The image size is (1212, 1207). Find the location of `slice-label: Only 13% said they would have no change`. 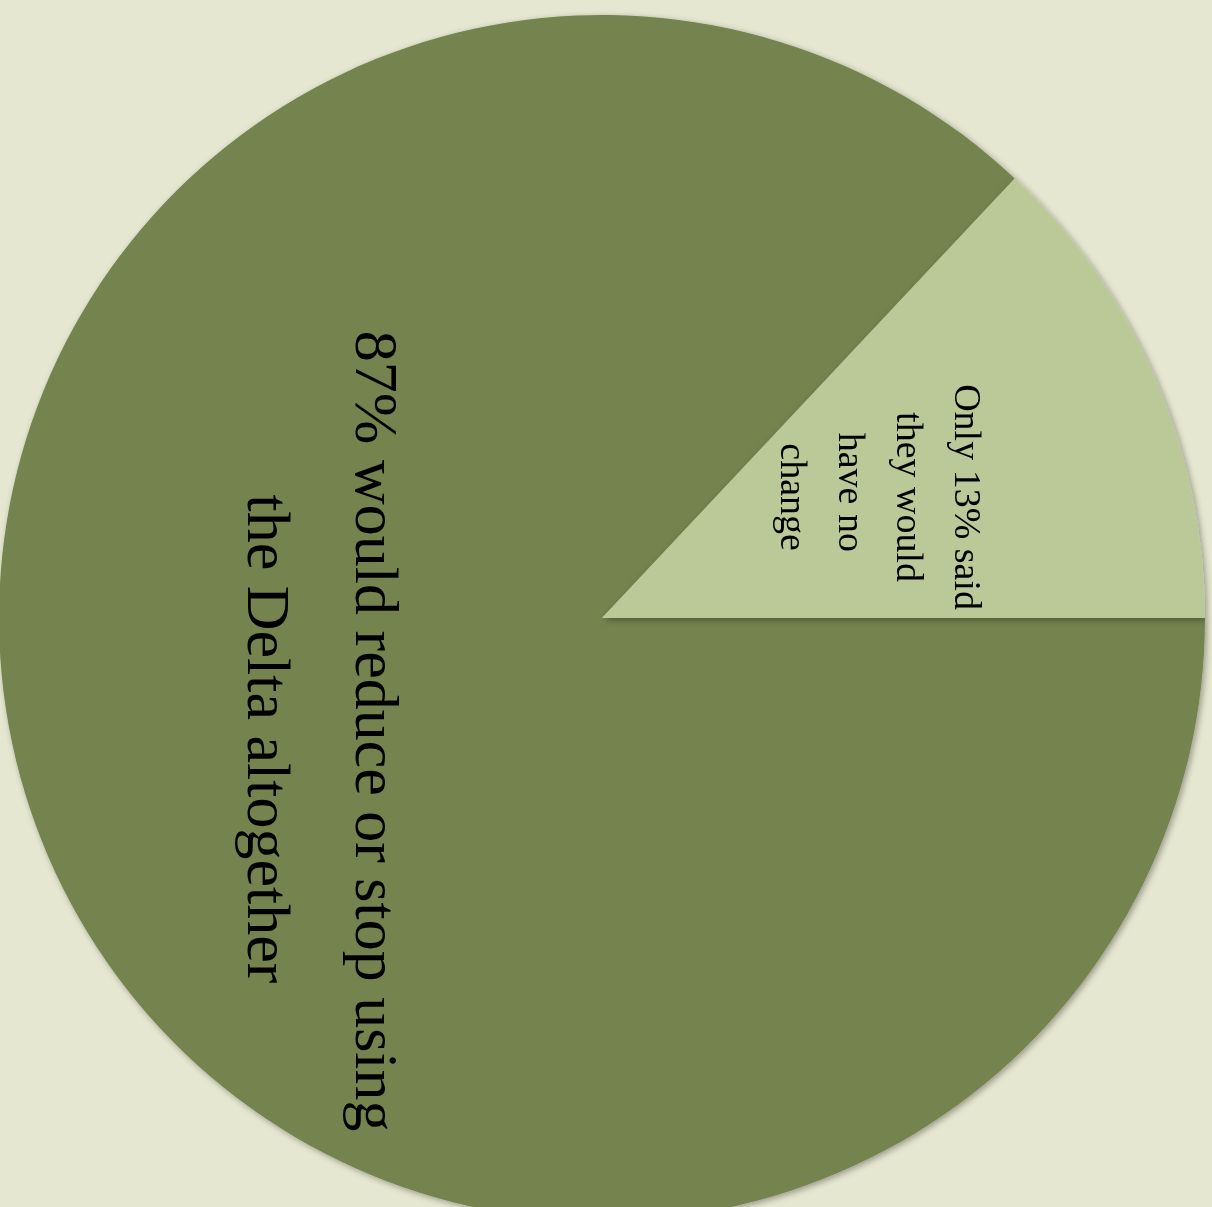

slice-label: Only 13% said they would have no change is located at coordinates (881, 497).